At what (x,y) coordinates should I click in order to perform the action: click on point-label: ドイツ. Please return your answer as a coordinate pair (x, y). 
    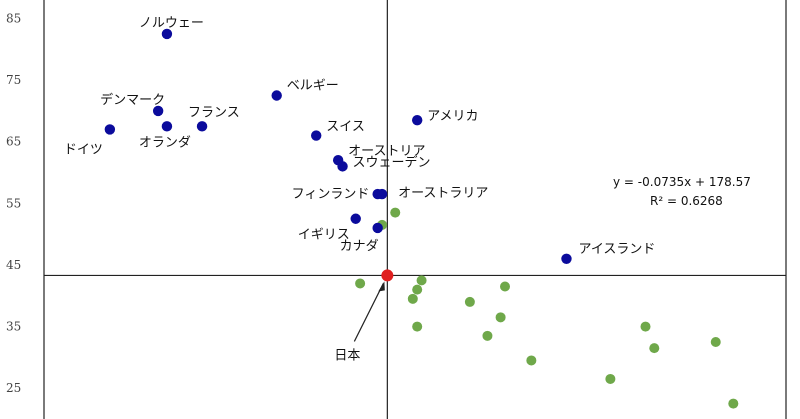
    Looking at the image, I should click on (83, 149).